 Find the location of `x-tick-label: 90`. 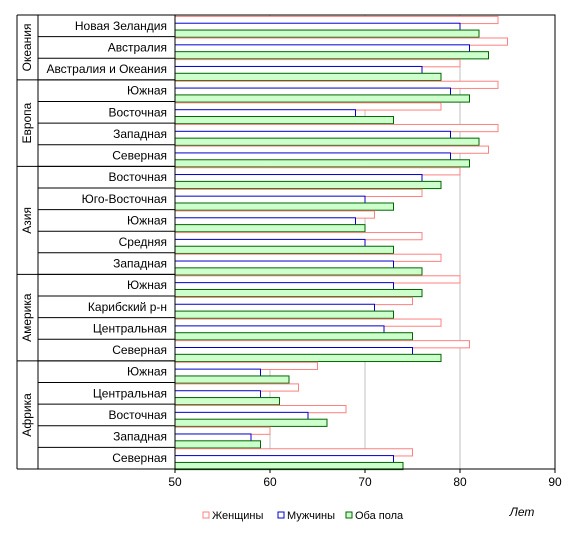

x-tick-label: 90 is located at coordinates (555, 482).